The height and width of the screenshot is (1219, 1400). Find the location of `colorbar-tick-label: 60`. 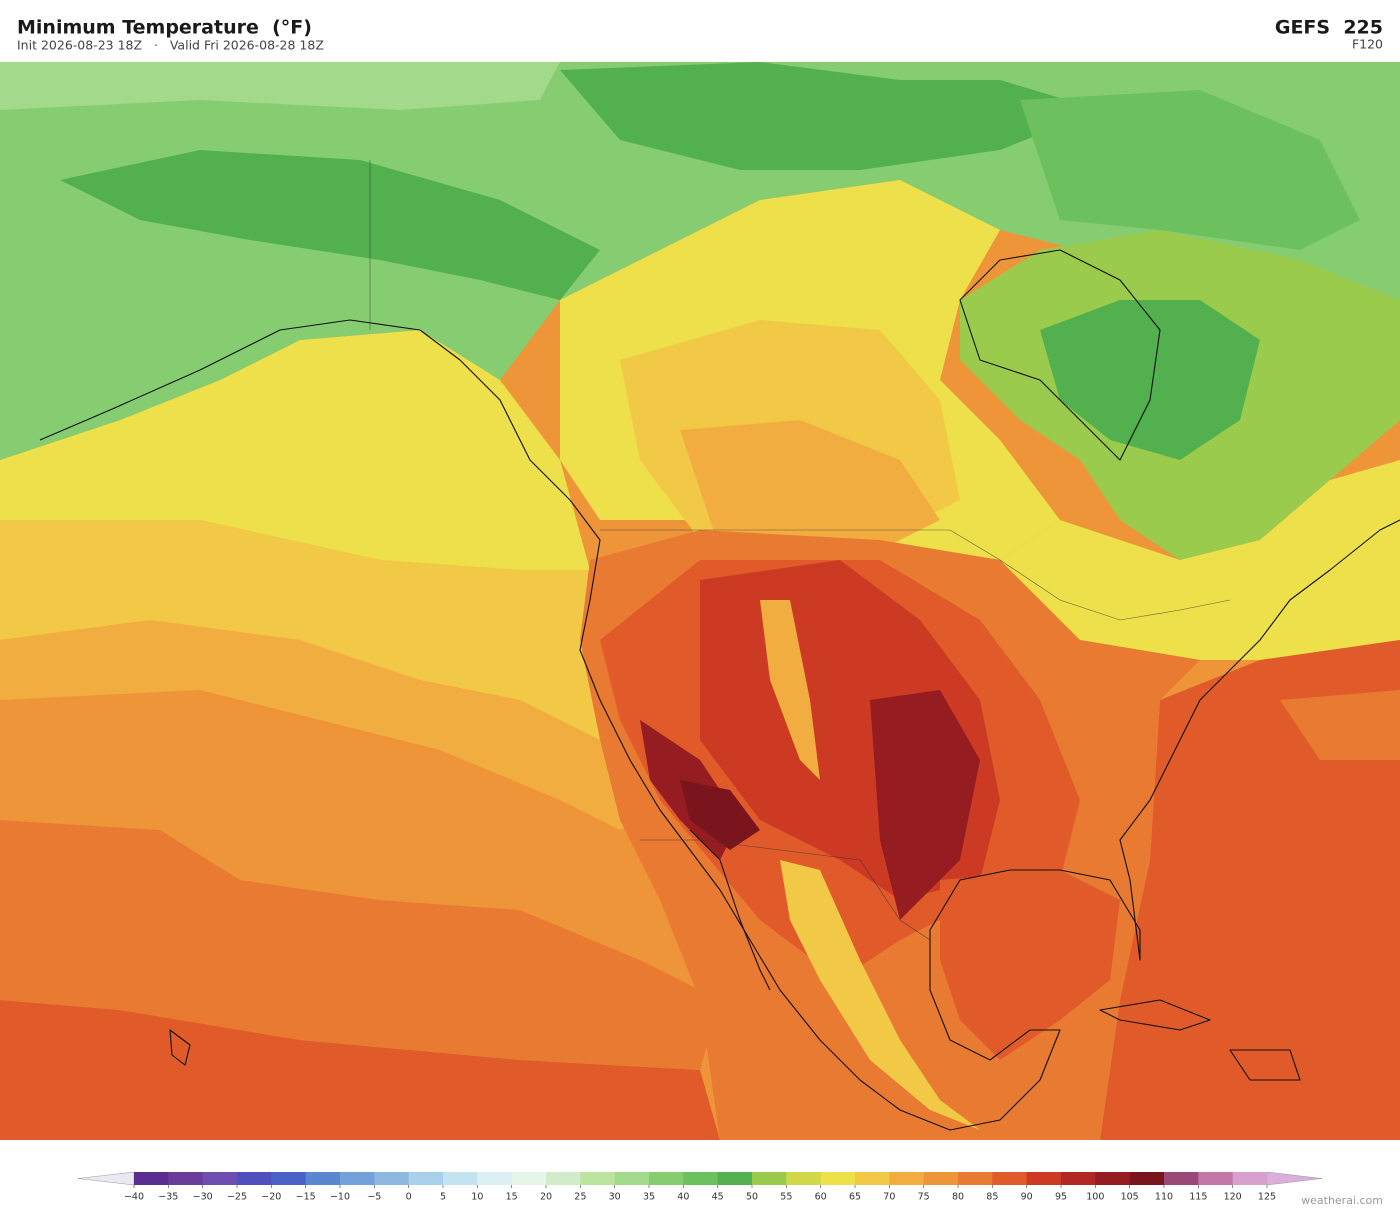

colorbar-tick-label: 60 is located at coordinates (821, 1197).